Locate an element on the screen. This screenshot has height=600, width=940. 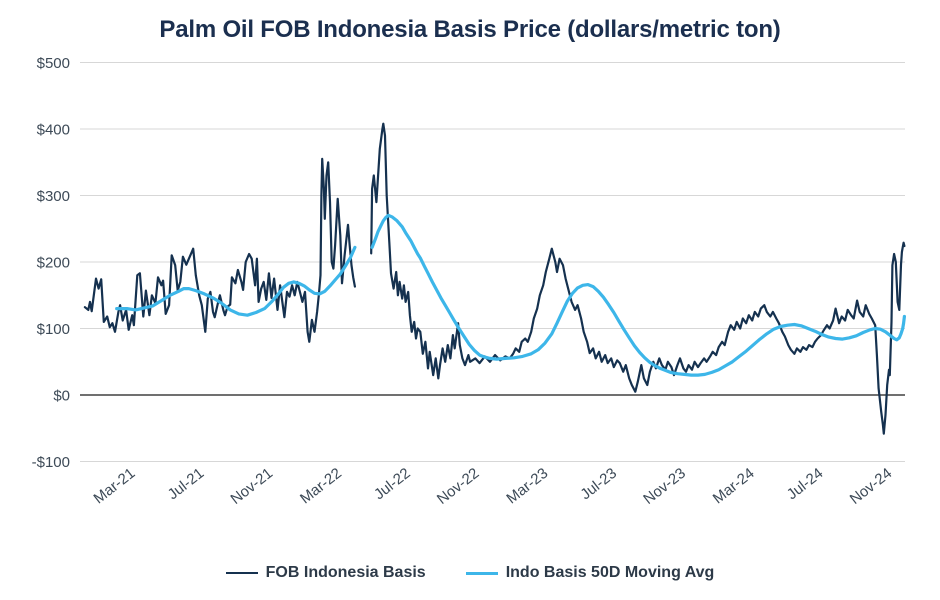
x-tick-label: Mar-22 is located at coordinates (321, 486).